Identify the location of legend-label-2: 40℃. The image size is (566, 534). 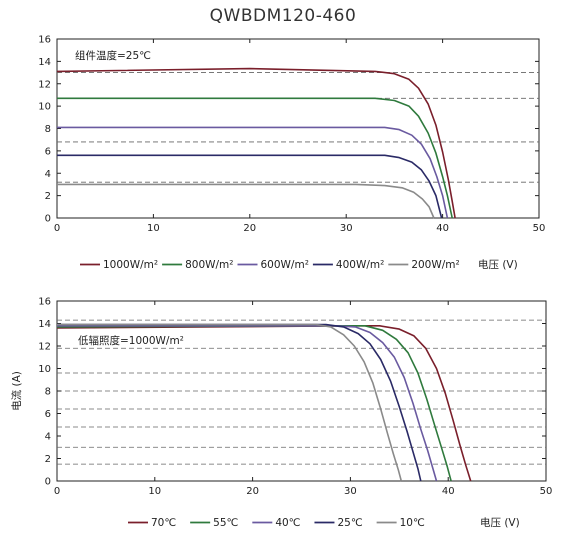
(287, 523).